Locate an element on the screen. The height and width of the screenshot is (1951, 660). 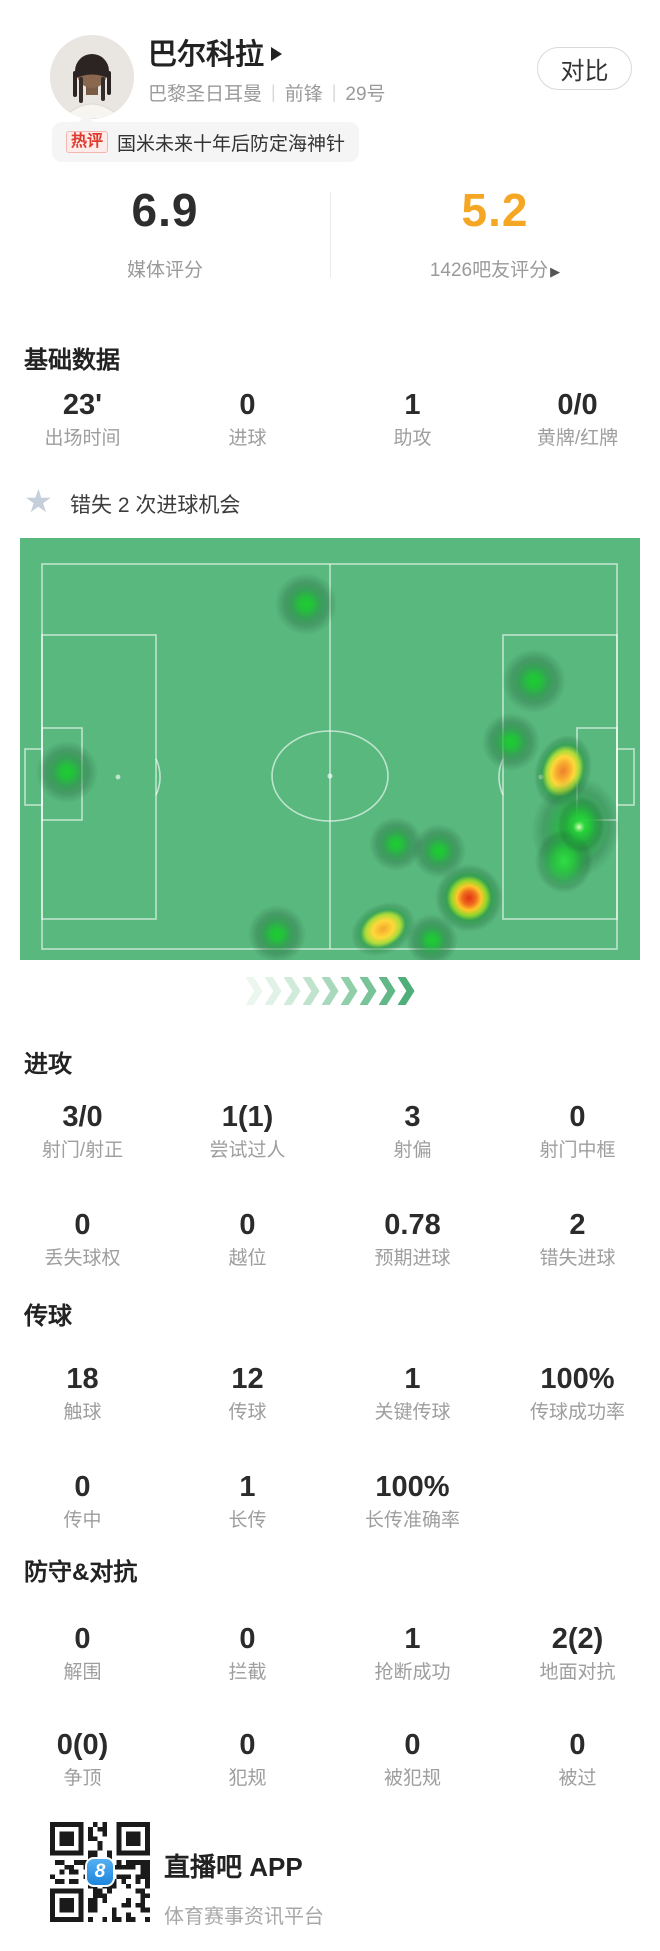
stat-label: 尝试过人 is located at coordinates (247, 1150).